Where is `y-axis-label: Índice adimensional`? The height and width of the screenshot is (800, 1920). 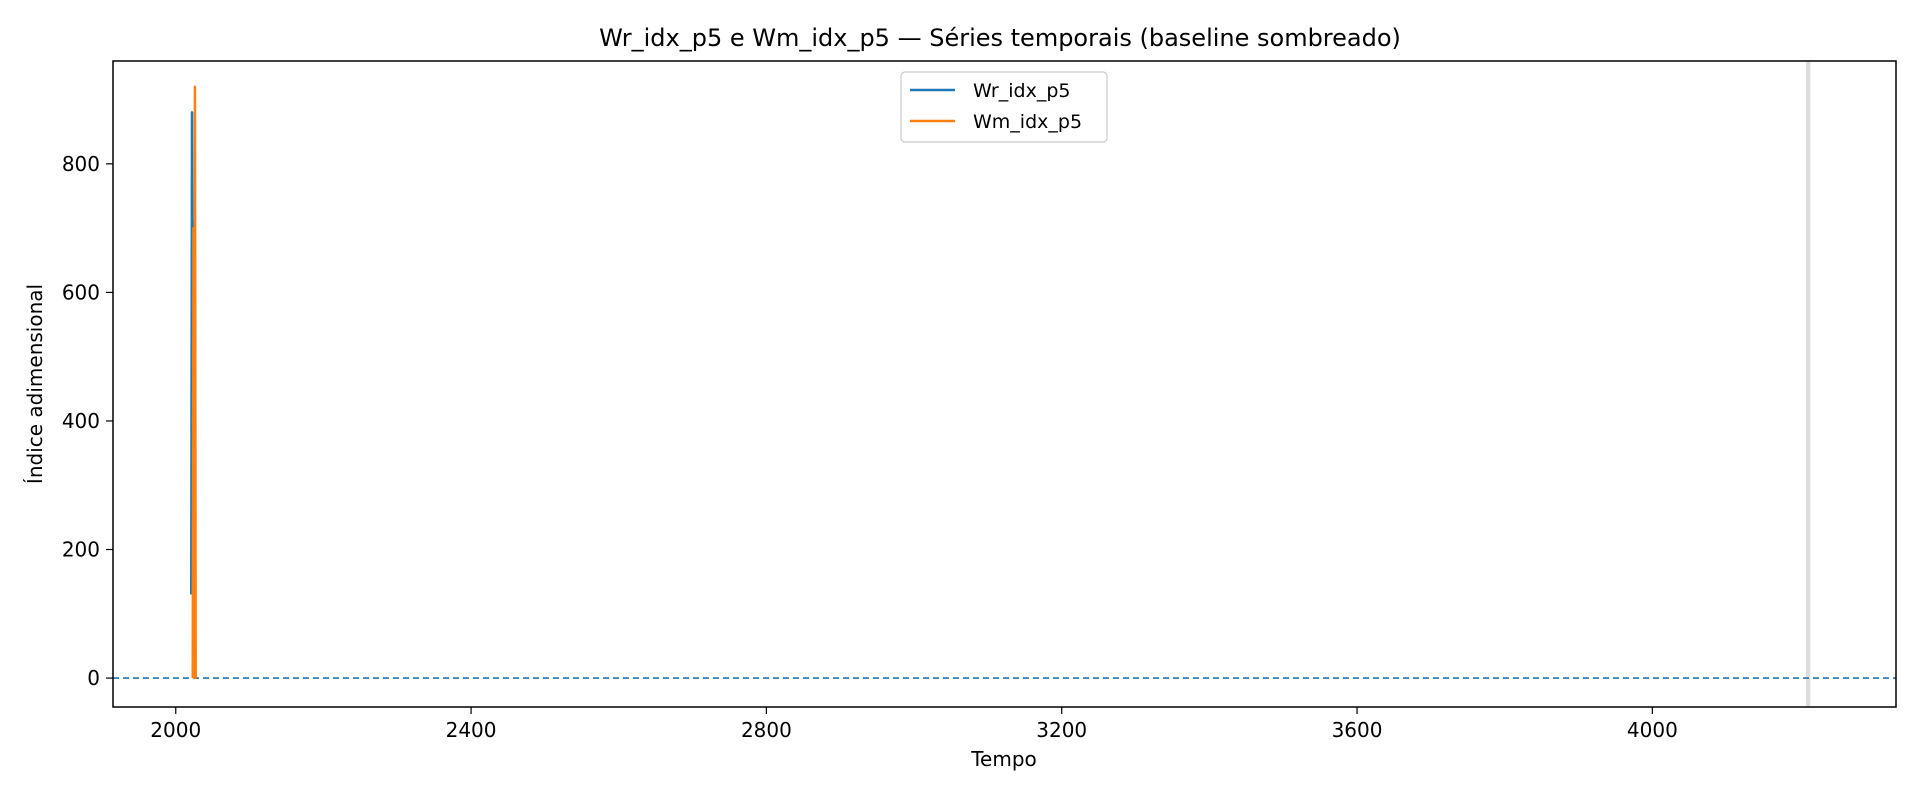 y-axis-label: Índice adimensional is located at coordinates (35, 384).